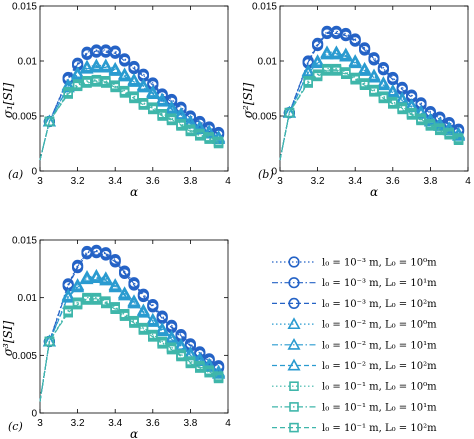 The width and height of the screenshot is (474, 439). I want to click on legend-label: l₀ = 10⁻² m, L₀ = 10⁰m, so click(379, 325).